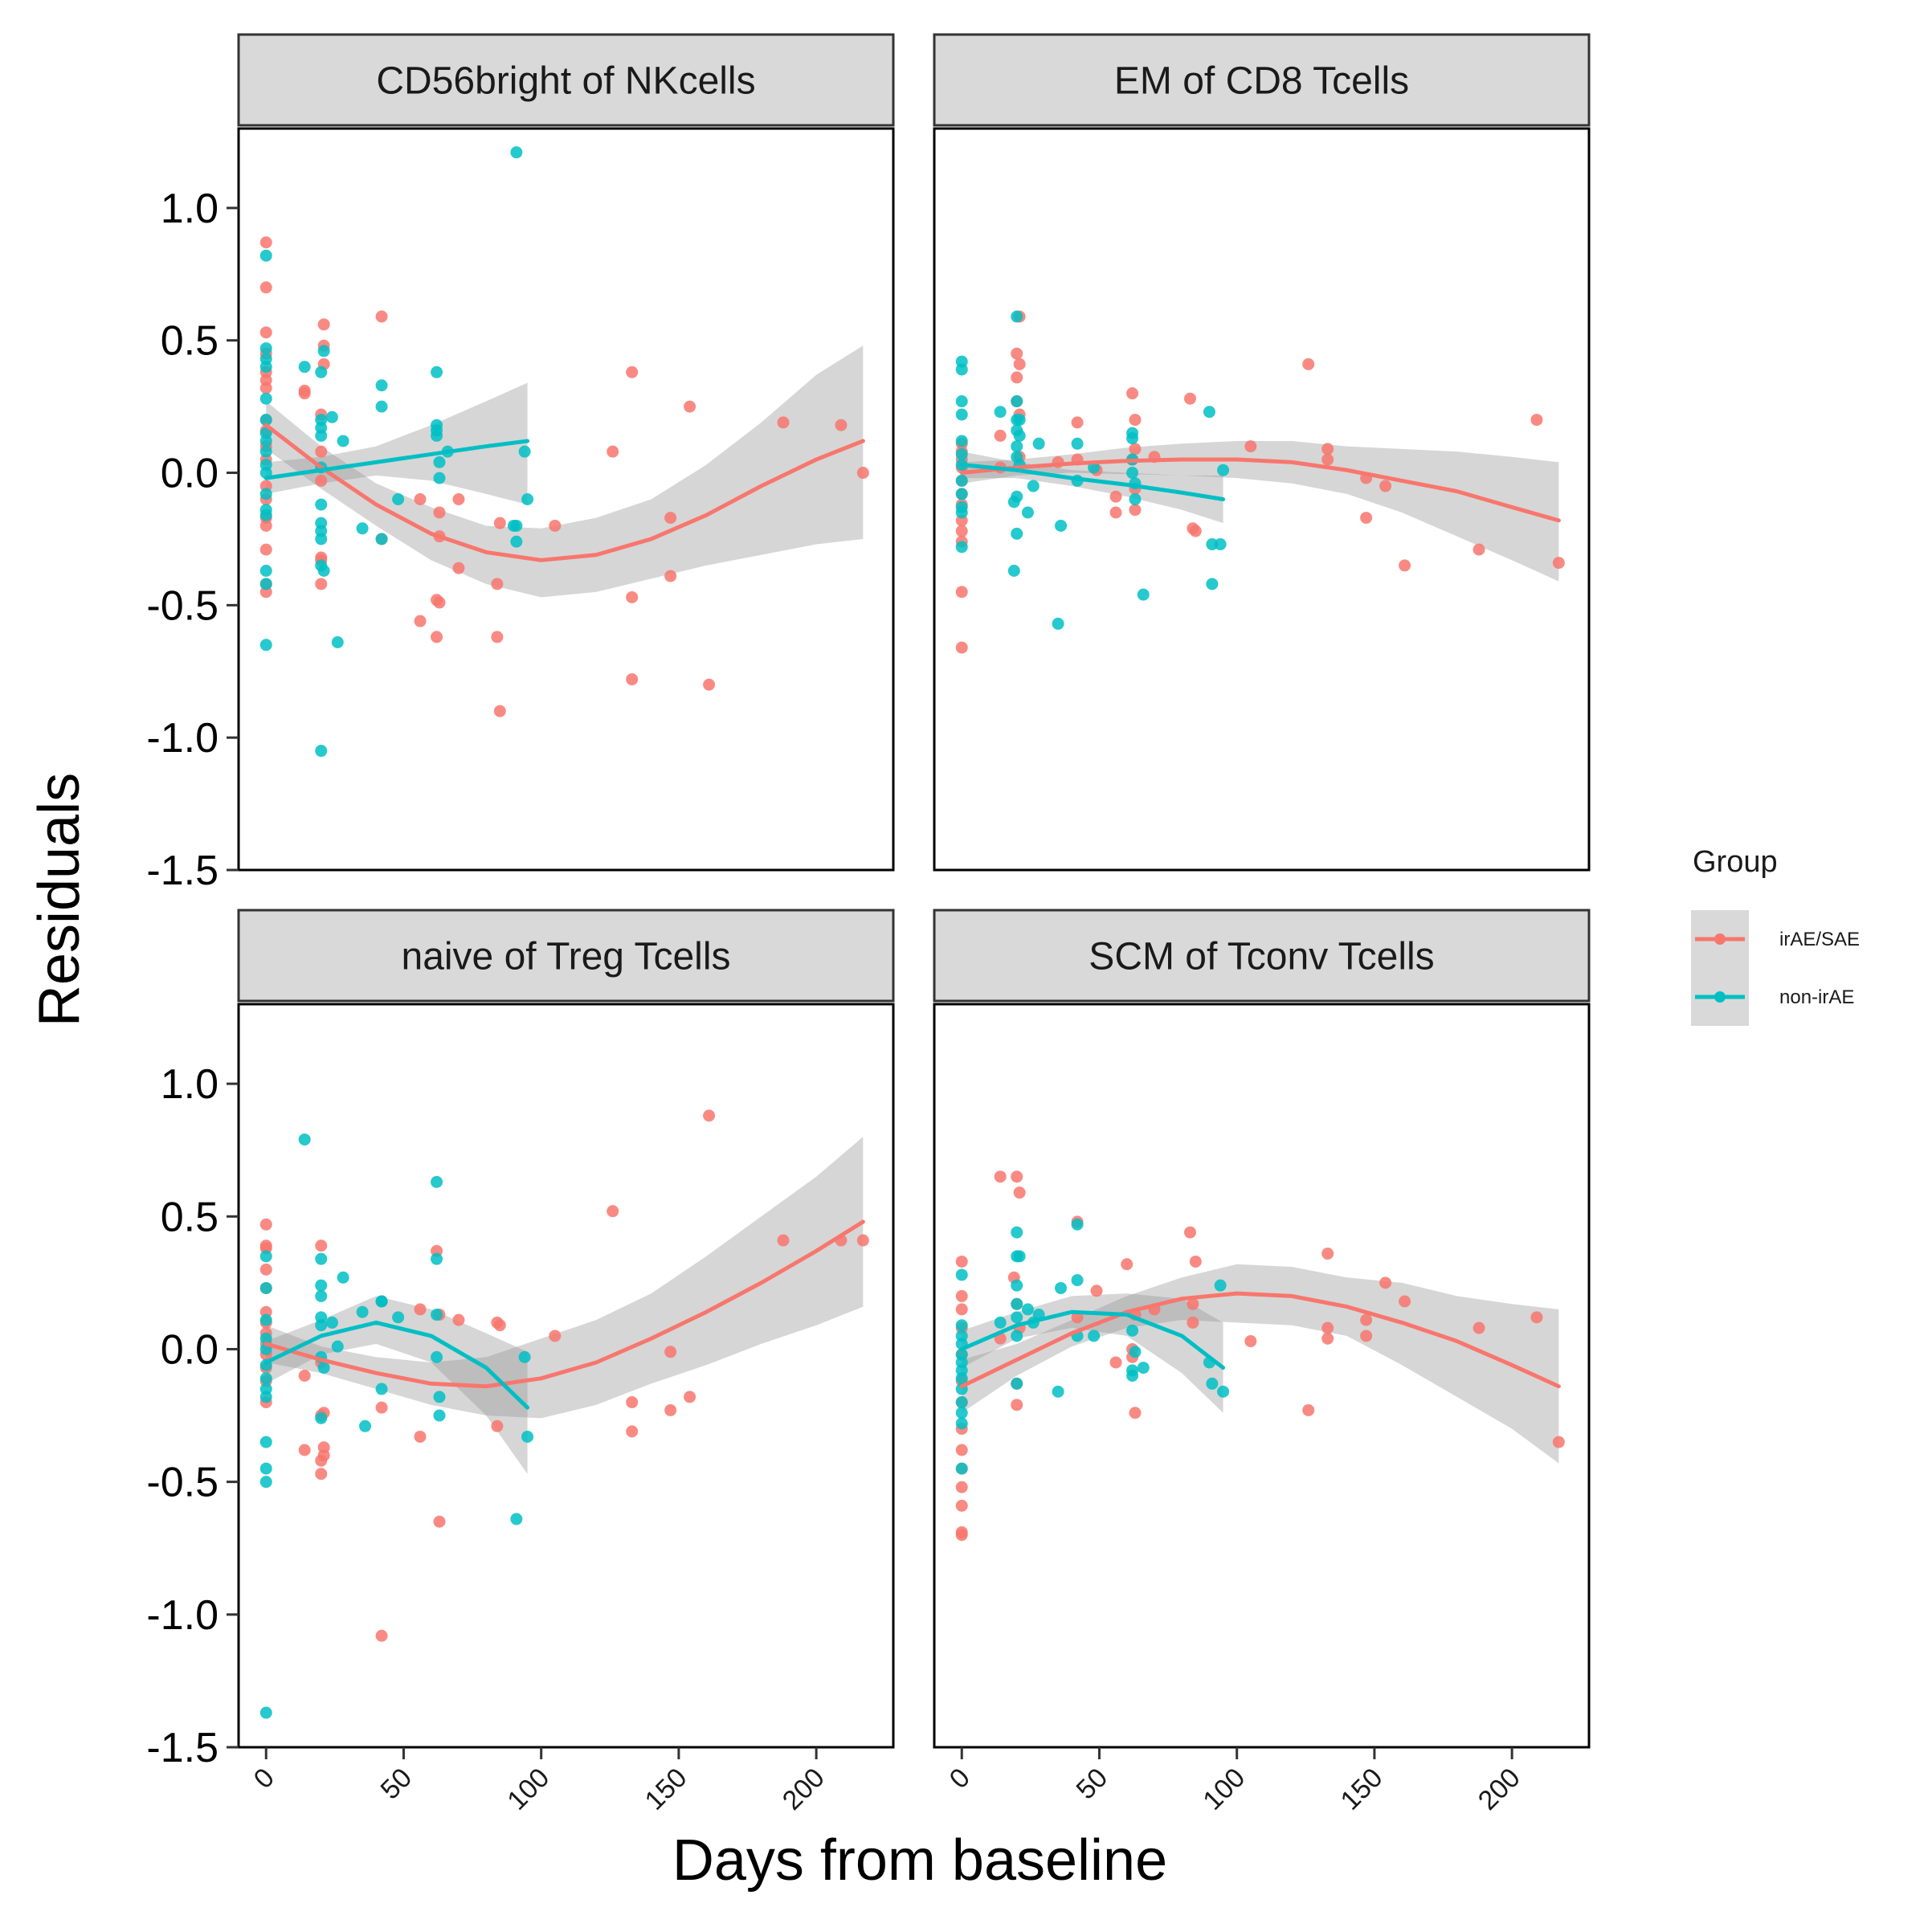 Image resolution: width=1928 pixels, height=1932 pixels. I want to click on x-tick-label: 150, so click(666, 1789).